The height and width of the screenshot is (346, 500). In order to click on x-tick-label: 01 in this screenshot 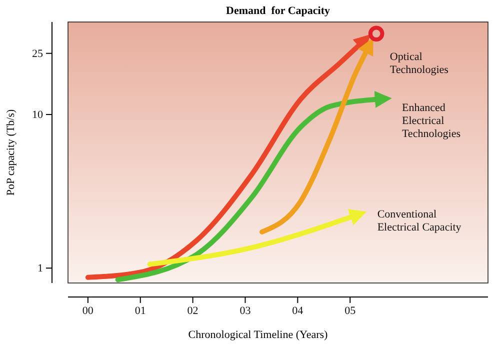, I will do `click(140, 310)`.